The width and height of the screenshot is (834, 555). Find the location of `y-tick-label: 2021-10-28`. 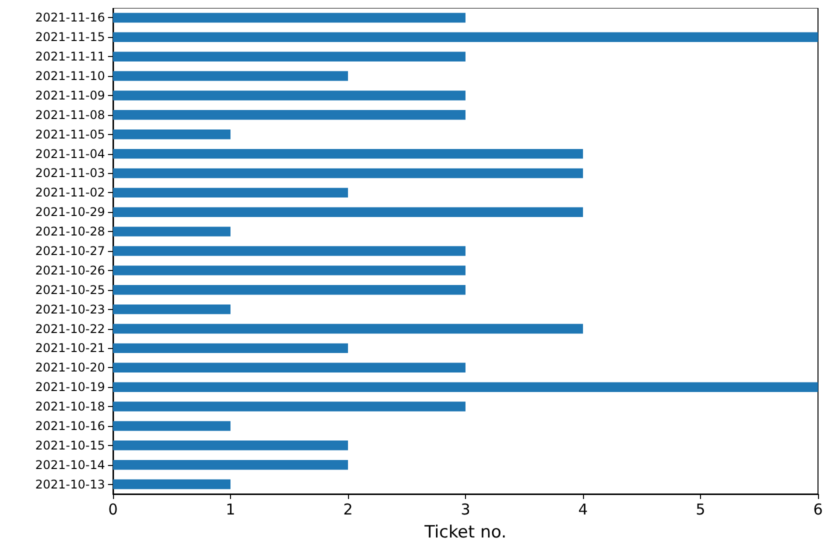

y-tick-label: 2021-10-28 is located at coordinates (70, 231).